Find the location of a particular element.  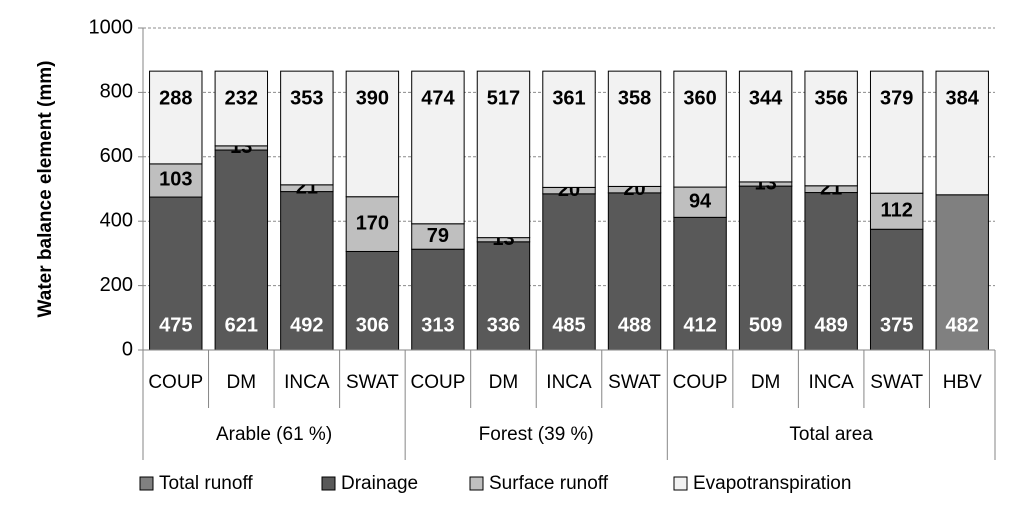

group-label: Forest (39 %) is located at coordinates (536, 434).